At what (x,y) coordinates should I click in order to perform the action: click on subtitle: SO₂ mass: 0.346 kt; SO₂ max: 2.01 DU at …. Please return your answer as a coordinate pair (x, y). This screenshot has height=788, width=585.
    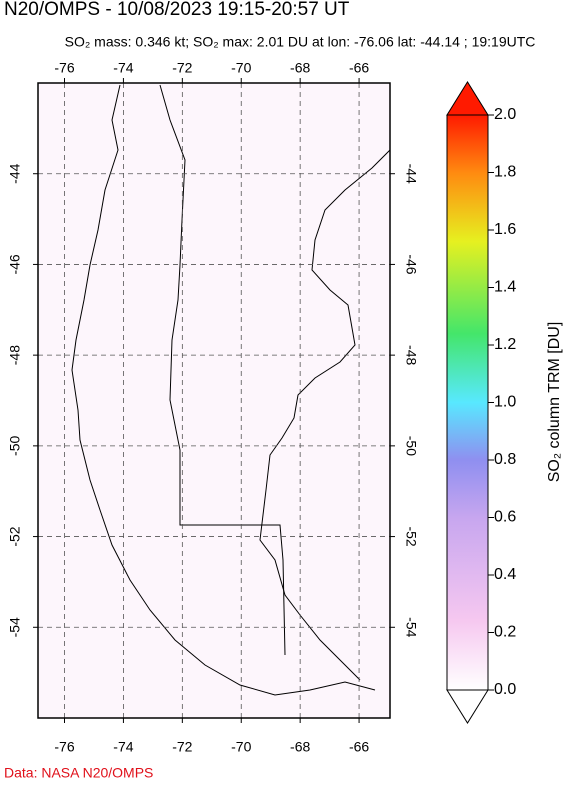
    Looking at the image, I should click on (300, 42).